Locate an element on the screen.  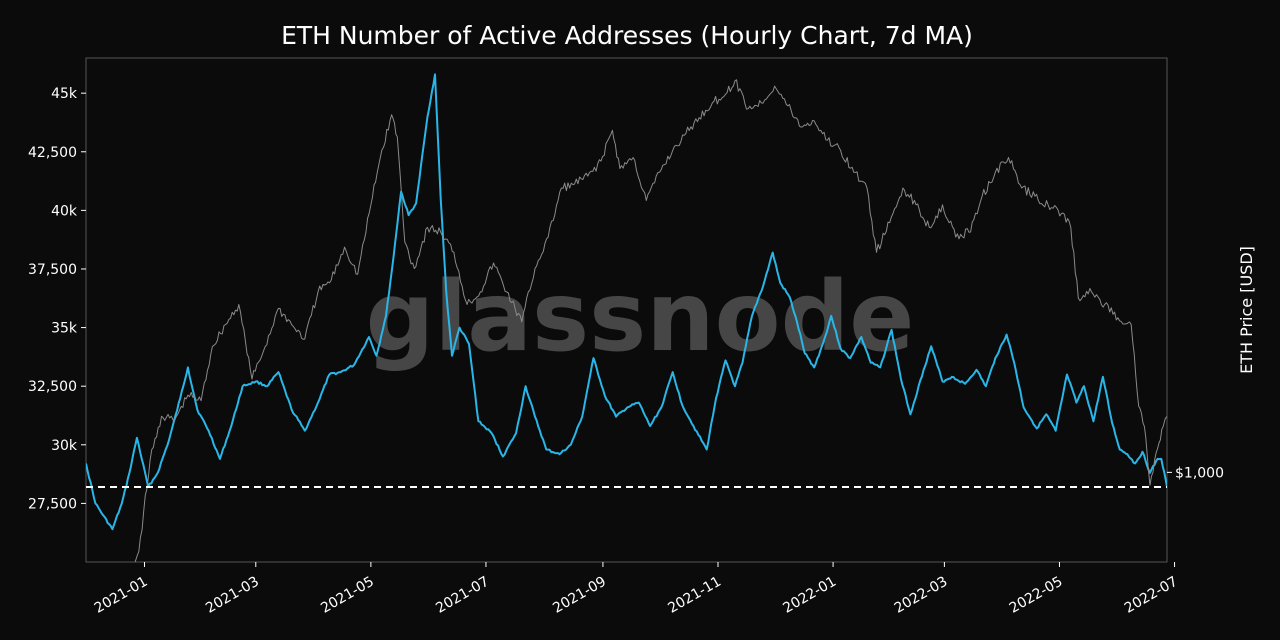
watermark: glassnode is located at coordinates (640, 317).